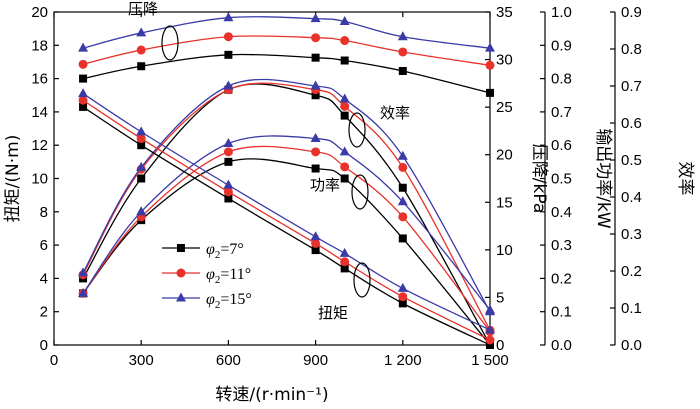 This screenshot has width=700, height=409. I want to click on pressure-axis-title: 压降/kPa, so click(539, 178).